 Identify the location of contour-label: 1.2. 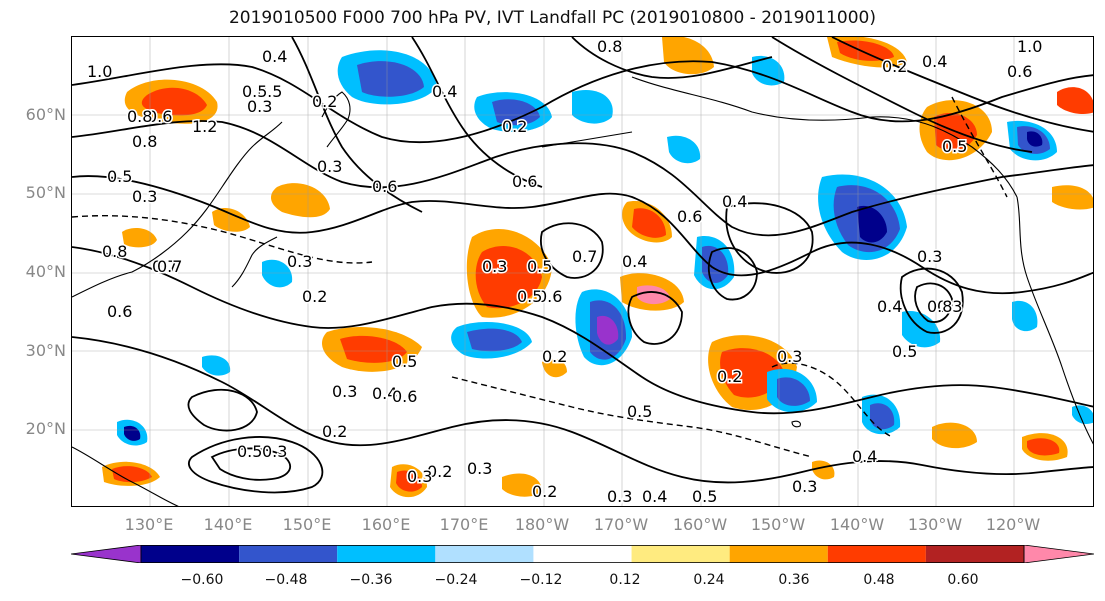
(204, 126).